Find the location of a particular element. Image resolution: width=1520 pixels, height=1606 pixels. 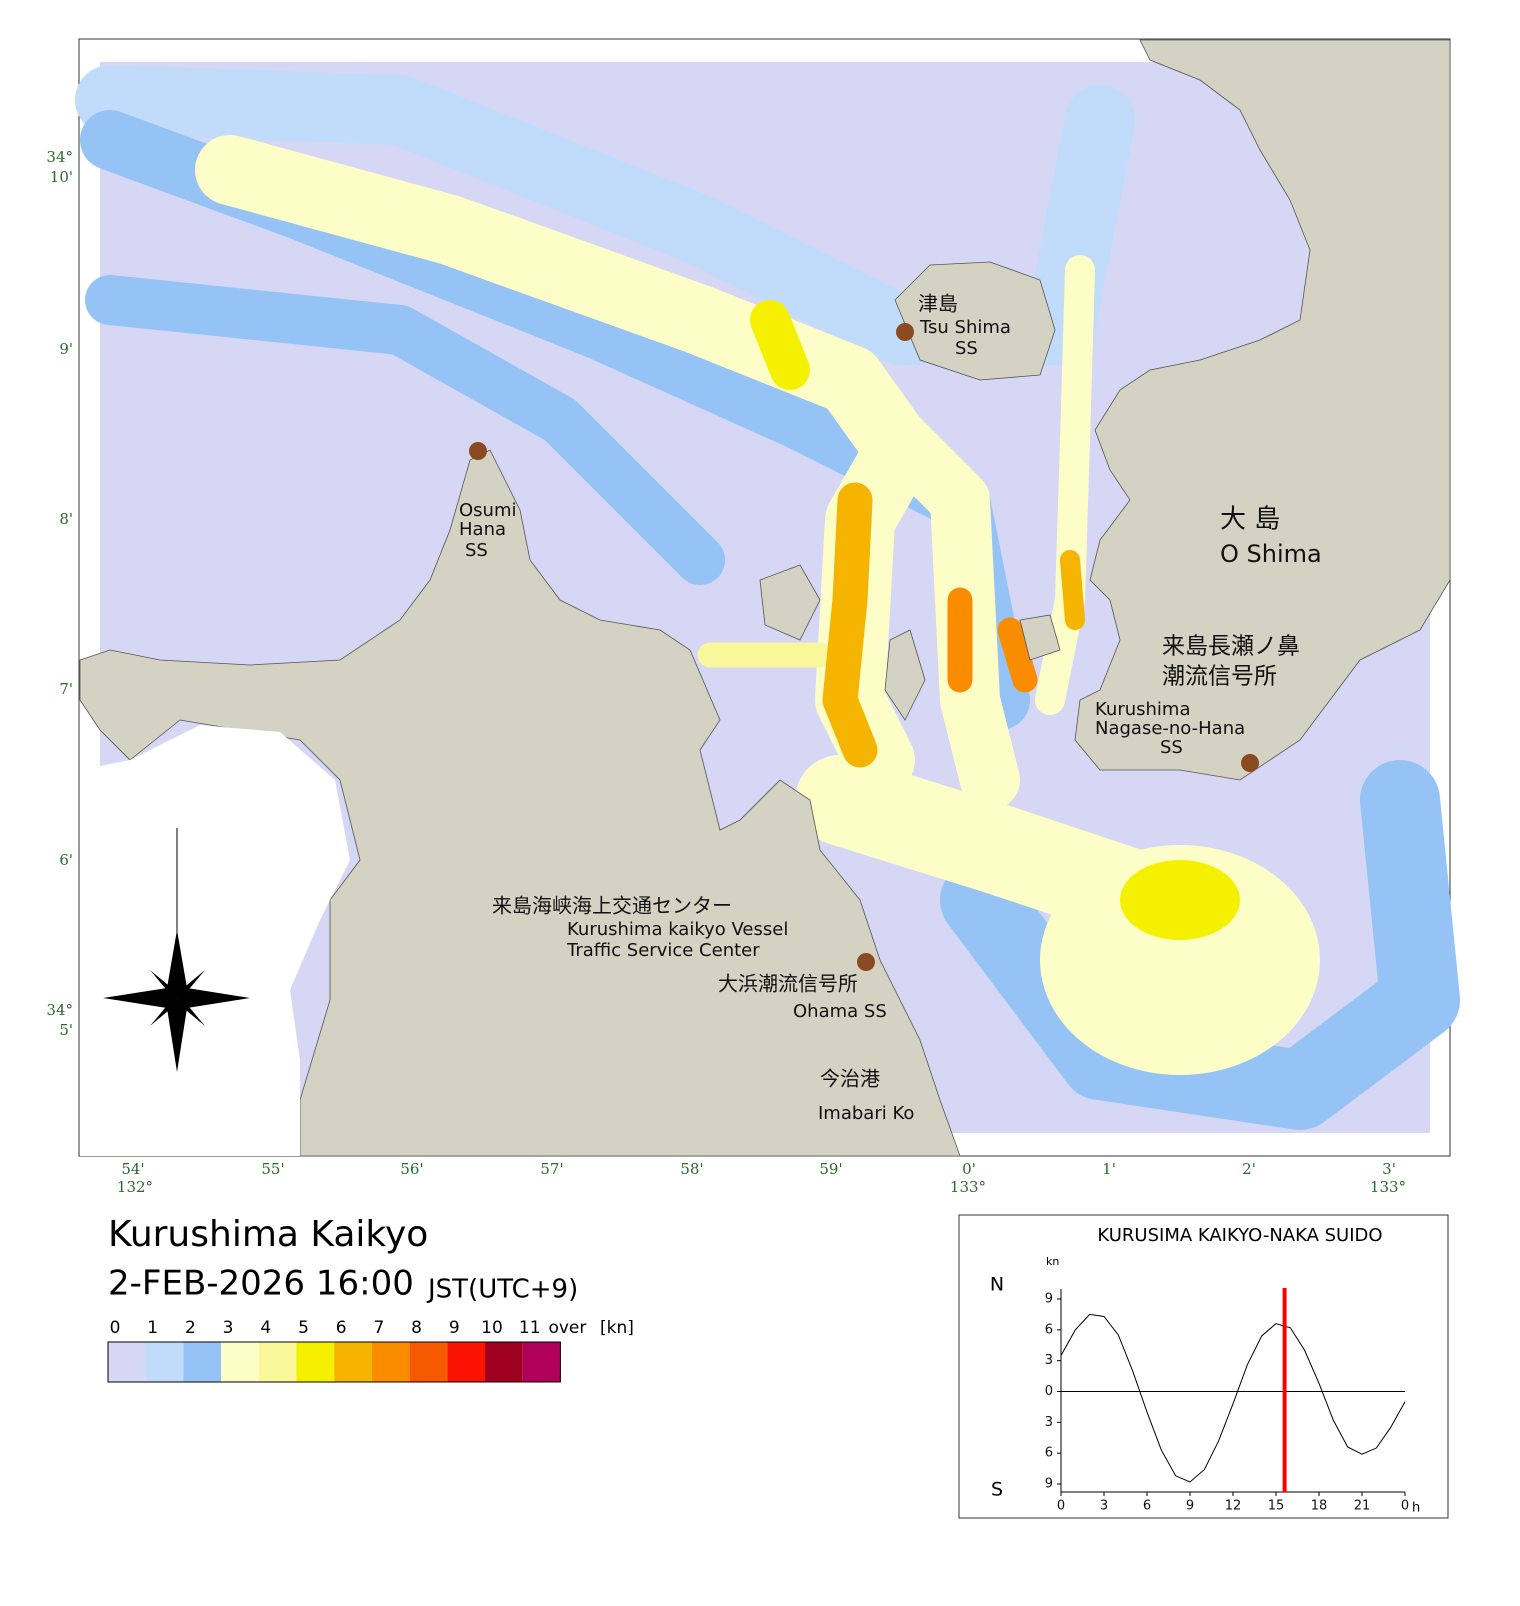

chart-title: KURUSIMA KAIKYO-NAKA SUIDO is located at coordinates (1239, 1235).